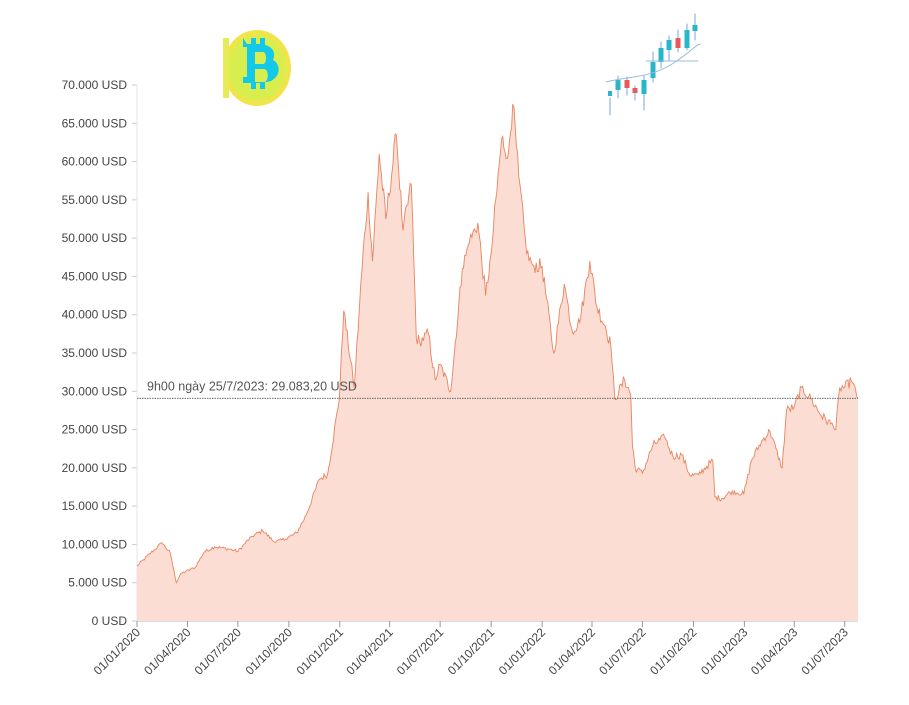  What do you see at coordinates (673, 651) in the screenshot?
I see `x-tick-label: 01/10/2022` at bounding box center [673, 651].